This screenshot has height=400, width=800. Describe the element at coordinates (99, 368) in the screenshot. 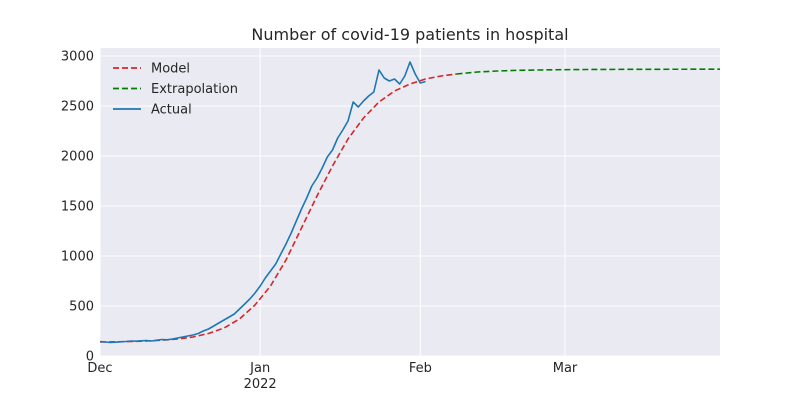

I see `x-tick-label: Dec` at that location.